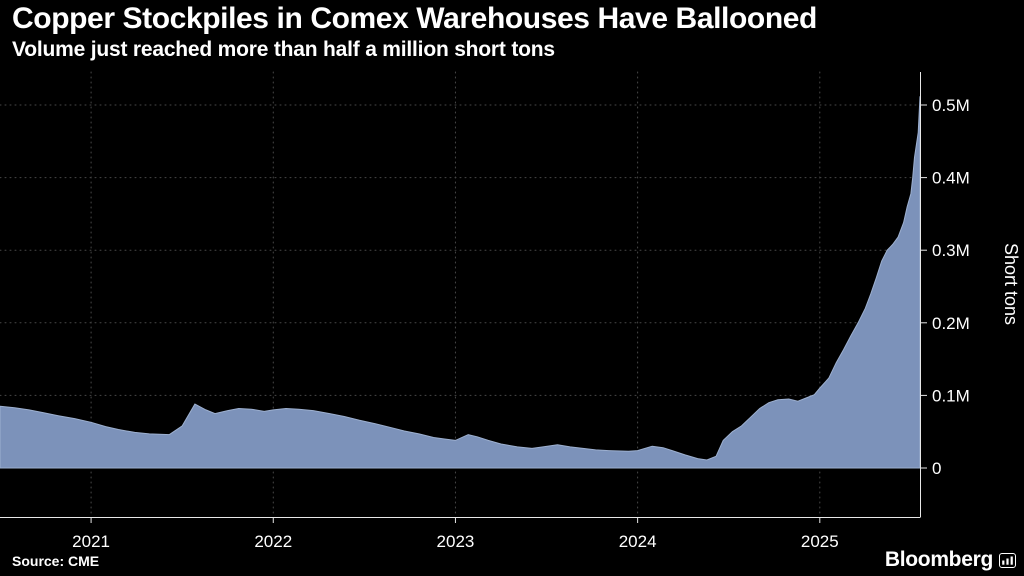 This screenshot has height=576, width=1024. What do you see at coordinates (951, 323) in the screenshot?
I see `y-axis-tick-label: 0.2M` at bounding box center [951, 323].